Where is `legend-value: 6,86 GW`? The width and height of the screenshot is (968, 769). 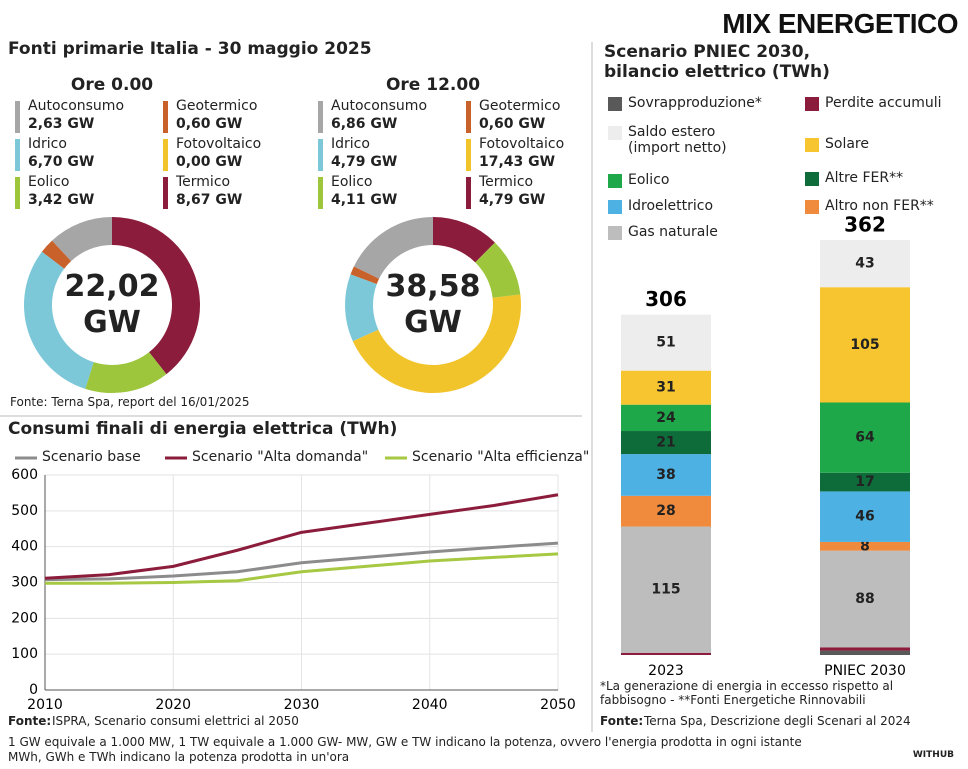 legend-value: 6,86 GW is located at coordinates (364, 124).